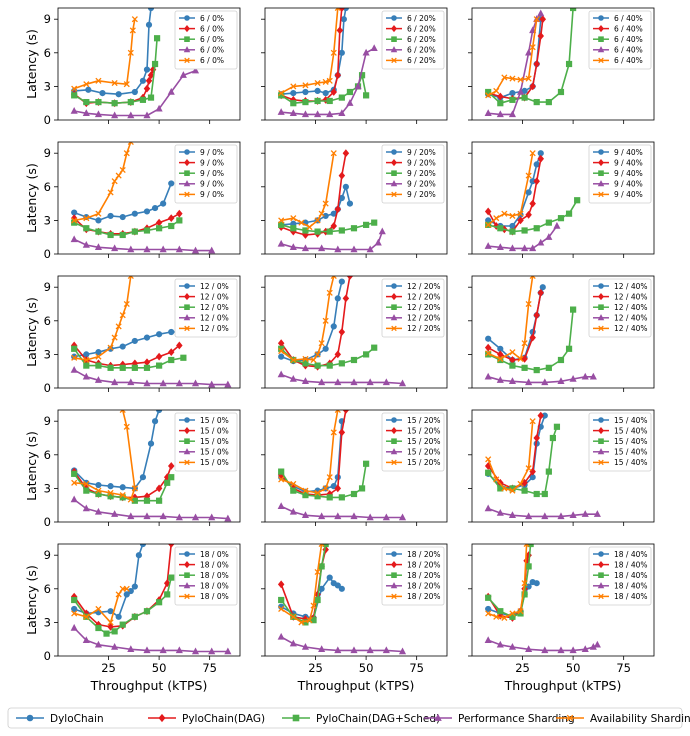  I want to click on panel-legend: 15 / 40%15 / 40%15 / 40%15 / 40%15 / 40%, so click(620, 442).